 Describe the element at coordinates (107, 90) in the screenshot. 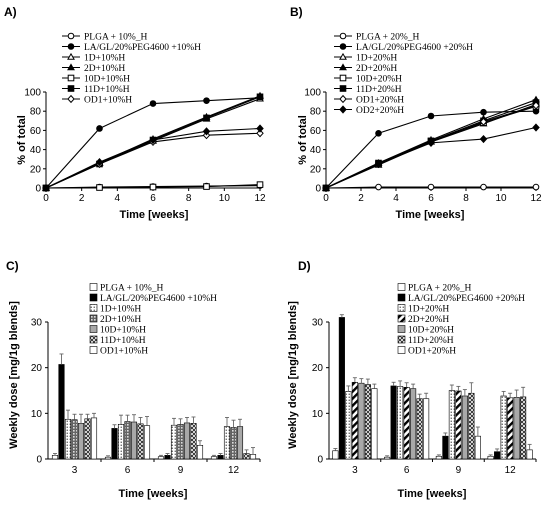

I see `legend-label: 11D+10%H` at that location.